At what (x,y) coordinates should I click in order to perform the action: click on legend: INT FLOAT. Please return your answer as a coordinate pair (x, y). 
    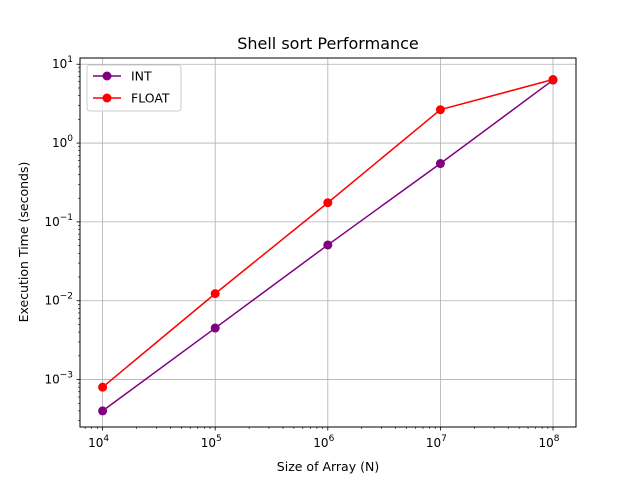
    Looking at the image, I should click on (134, 88).